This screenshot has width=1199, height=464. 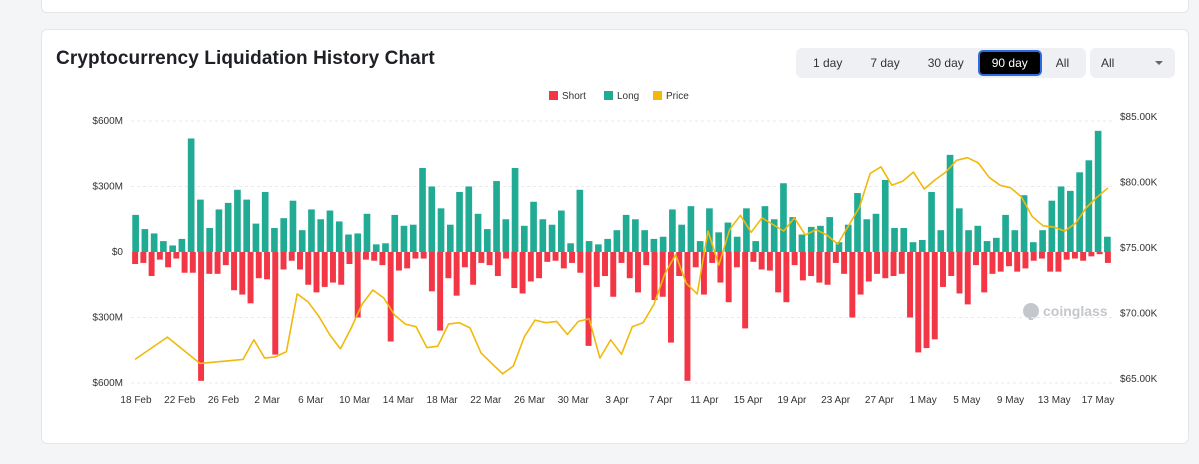 I want to click on x-axis-tick: 26 Mar, so click(x=530, y=400).